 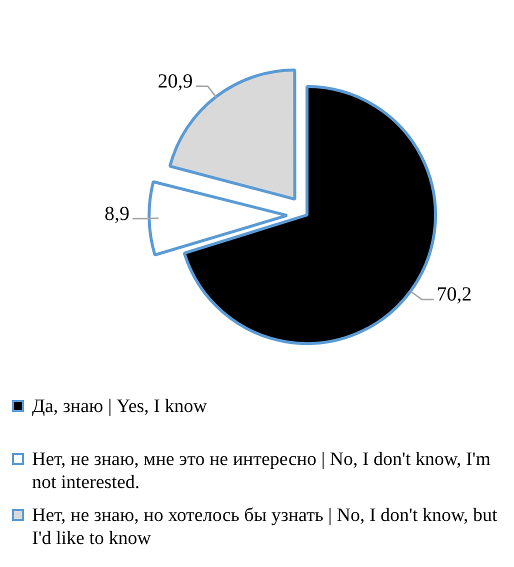 I want to click on legend-label: Нет, не знаю, мне это не интересно | No, I don't know, I'm not interested., so click(x=261, y=471).